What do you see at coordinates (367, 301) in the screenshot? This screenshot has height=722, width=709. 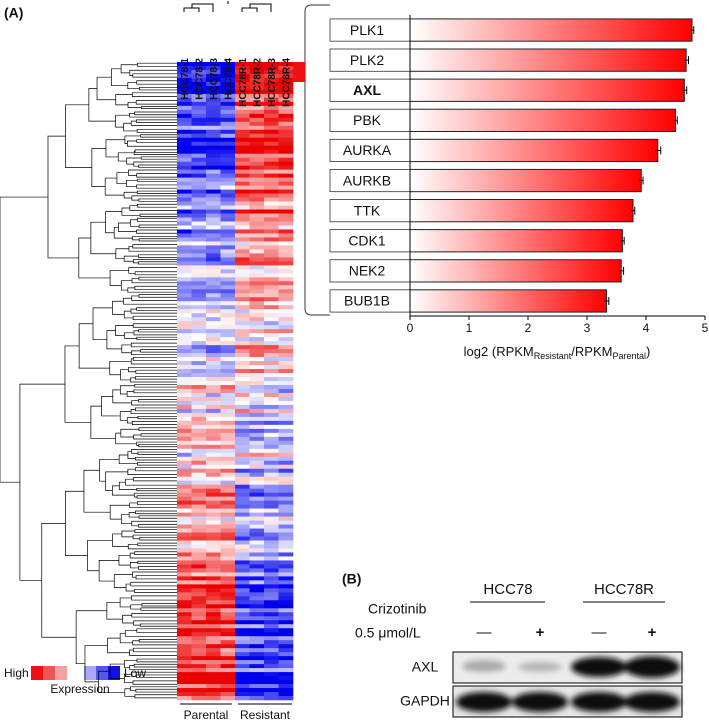 I see `category-label: BUB1B` at bounding box center [367, 301].